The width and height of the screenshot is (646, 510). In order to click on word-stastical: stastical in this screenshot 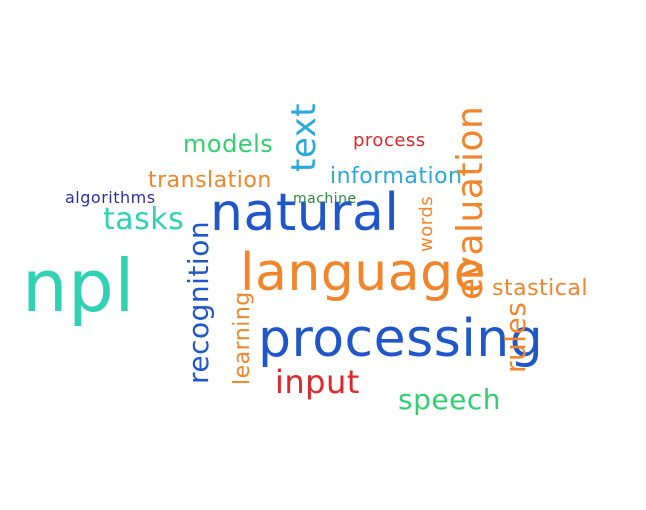, I will do `click(540, 288)`.